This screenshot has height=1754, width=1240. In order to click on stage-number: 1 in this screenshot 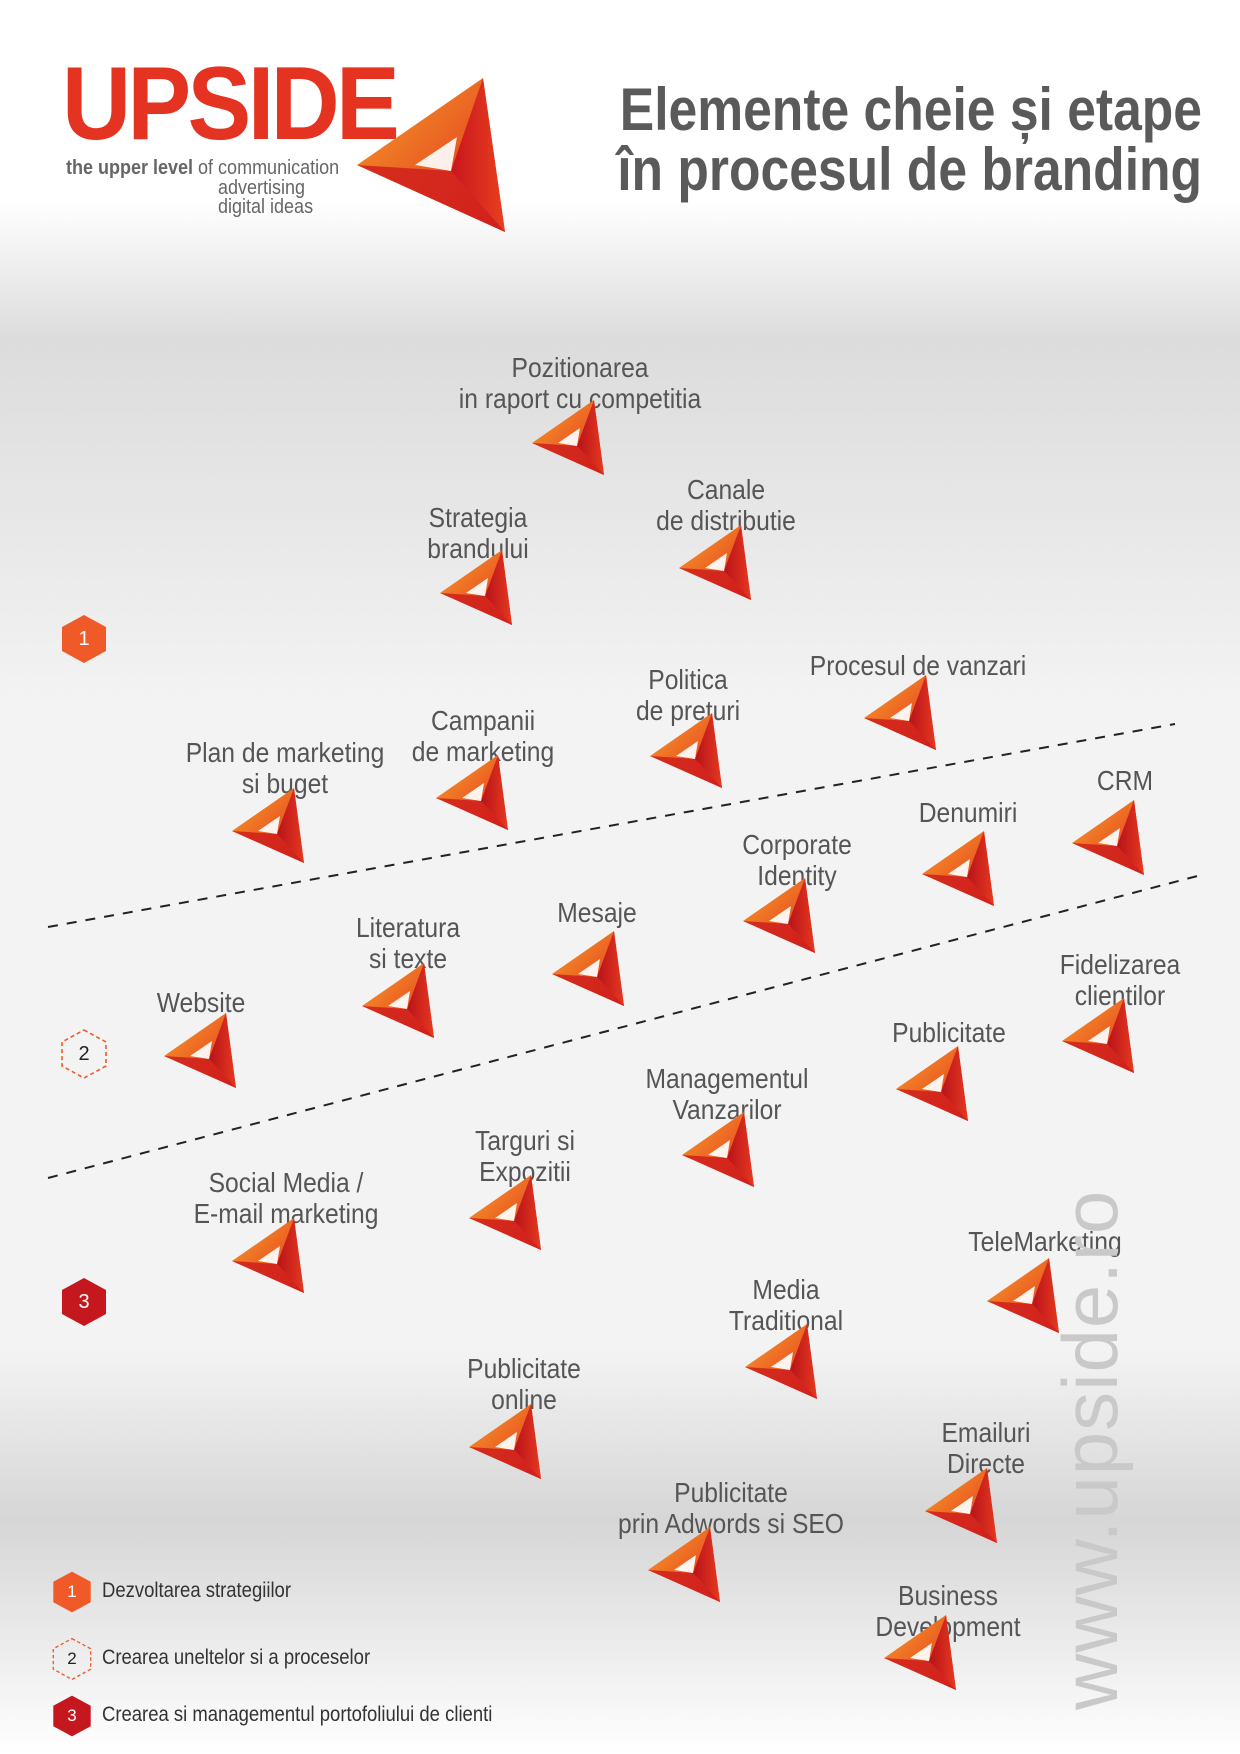, I will do `click(84, 639)`.